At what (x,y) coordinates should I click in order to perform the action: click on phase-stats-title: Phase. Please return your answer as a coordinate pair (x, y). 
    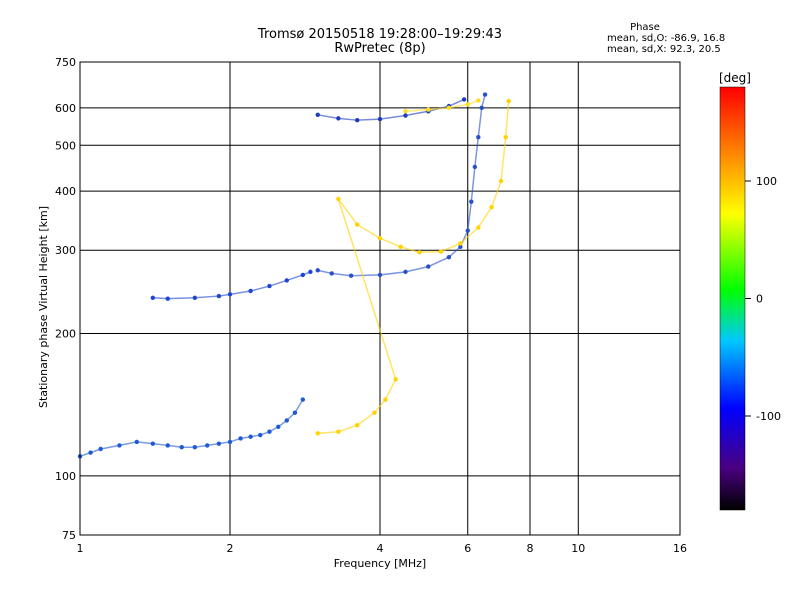
    Looking at the image, I should click on (645, 27).